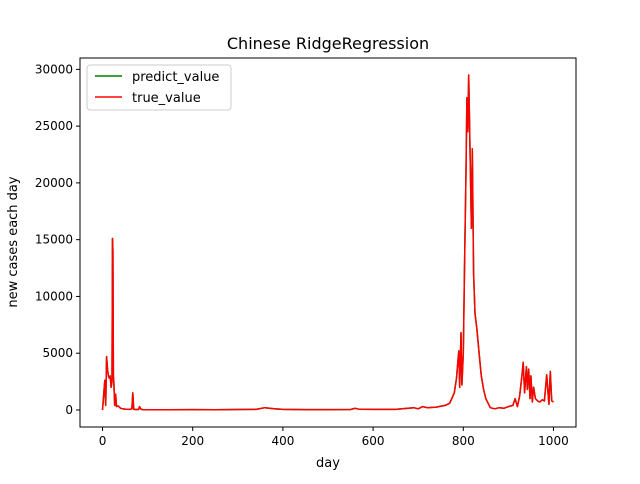 This screenshot has height=484, width=640. Describe the element at coordinates (54, 296) in the screenshot. I see `y-tick-label: 10000` at that location.